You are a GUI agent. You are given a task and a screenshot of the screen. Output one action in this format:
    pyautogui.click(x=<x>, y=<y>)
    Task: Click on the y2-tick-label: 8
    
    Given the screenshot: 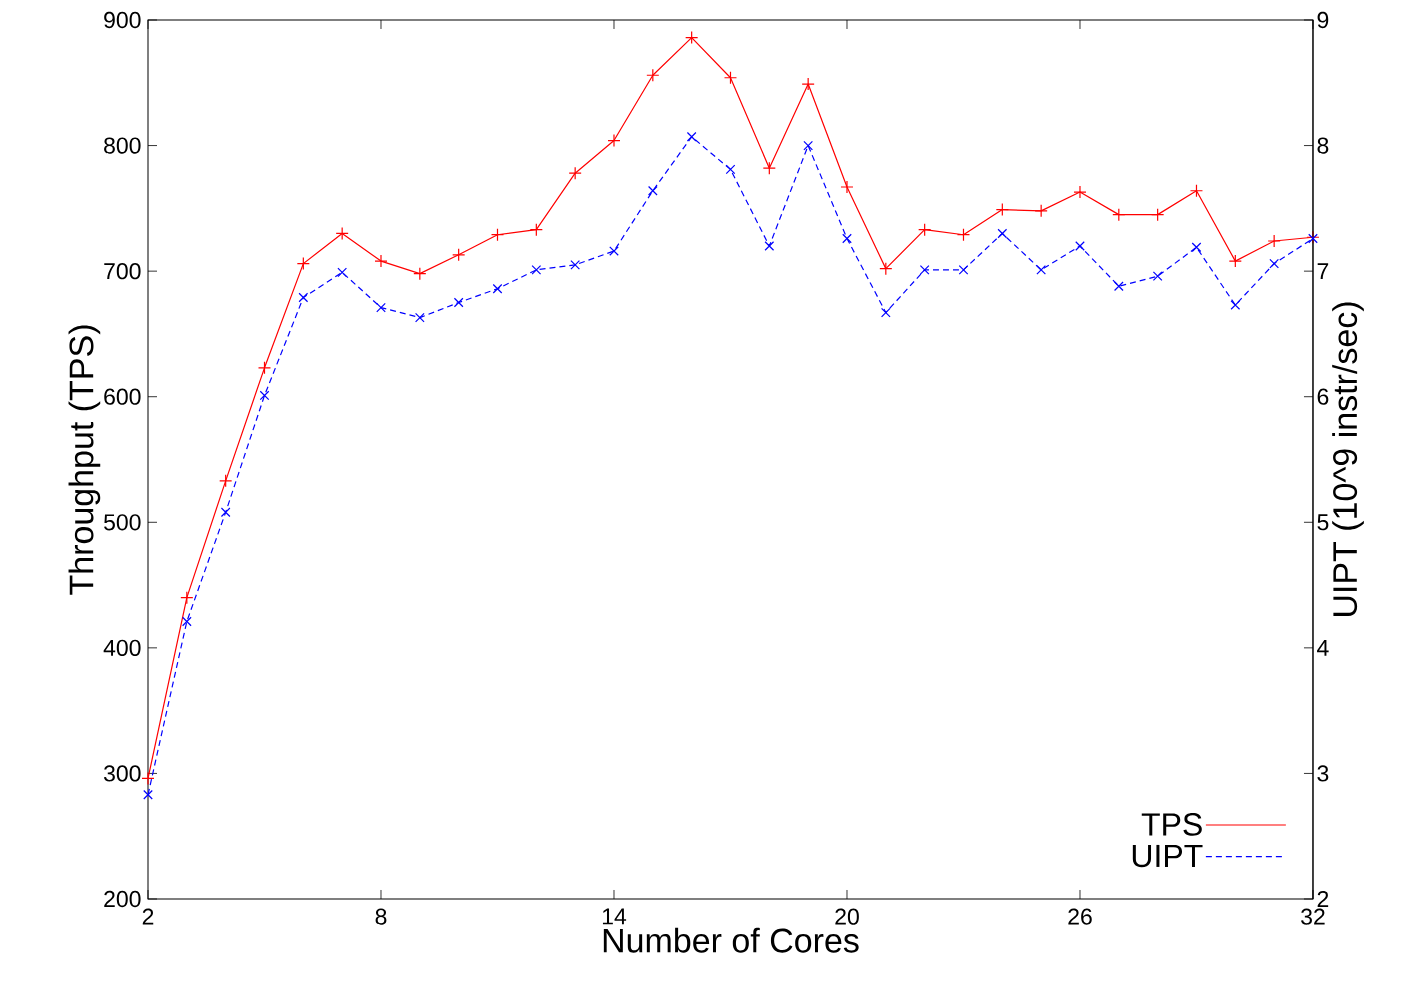 What is the action you would take?
    pyautogui.click(x=1323, y=145)
    